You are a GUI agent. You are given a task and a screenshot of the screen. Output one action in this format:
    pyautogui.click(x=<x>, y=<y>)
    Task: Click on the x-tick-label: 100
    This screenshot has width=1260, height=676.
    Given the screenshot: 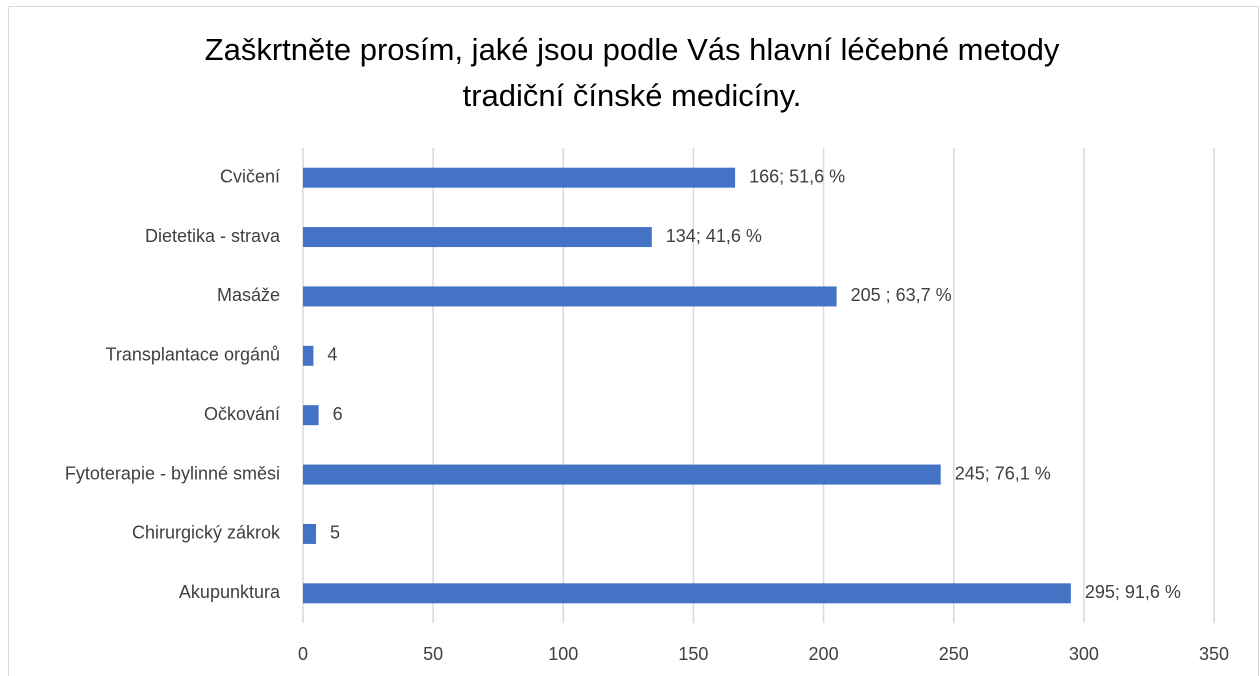 What is the action you would take?
    pyautogui.click(x=563, y=654)
    